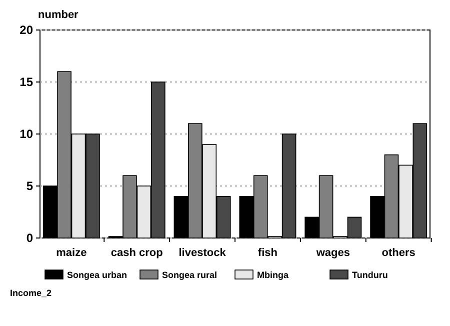 This screenshot has width=450, height=326. Describe the element at coordinates (30, 238) in the screenshot. I see `y-tick-label: 0` at that location.